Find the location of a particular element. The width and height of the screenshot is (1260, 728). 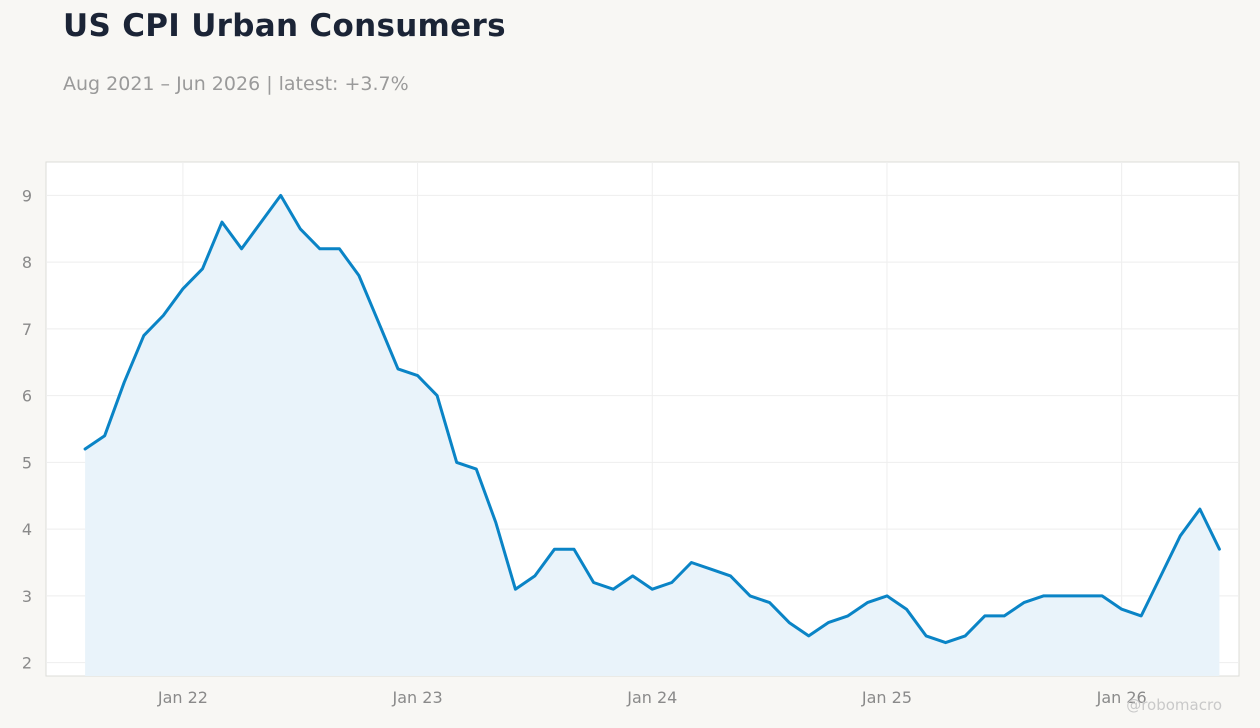

x-tick-label: Jan 22 is located at coordinates (182, 697).